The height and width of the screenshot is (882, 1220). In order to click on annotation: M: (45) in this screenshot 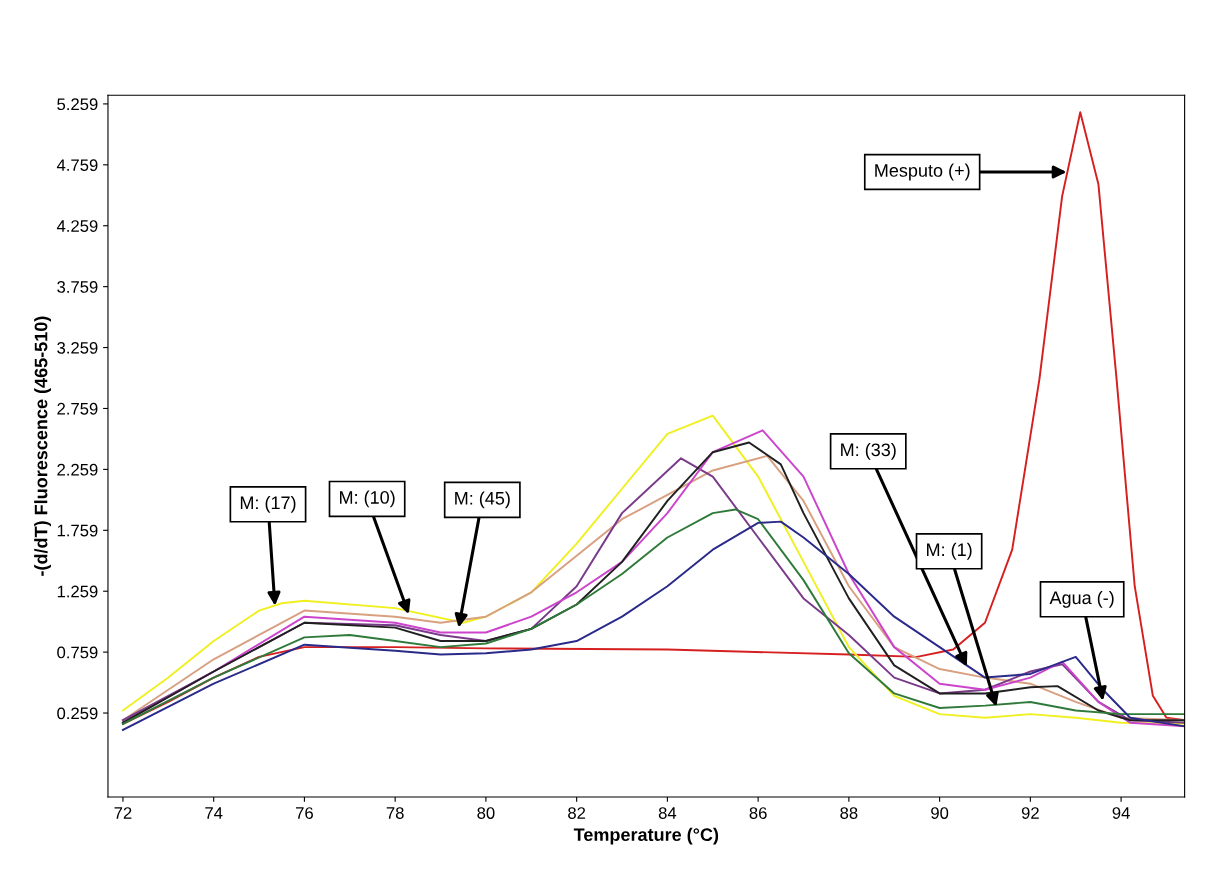, I will do `click(482, 500)`.